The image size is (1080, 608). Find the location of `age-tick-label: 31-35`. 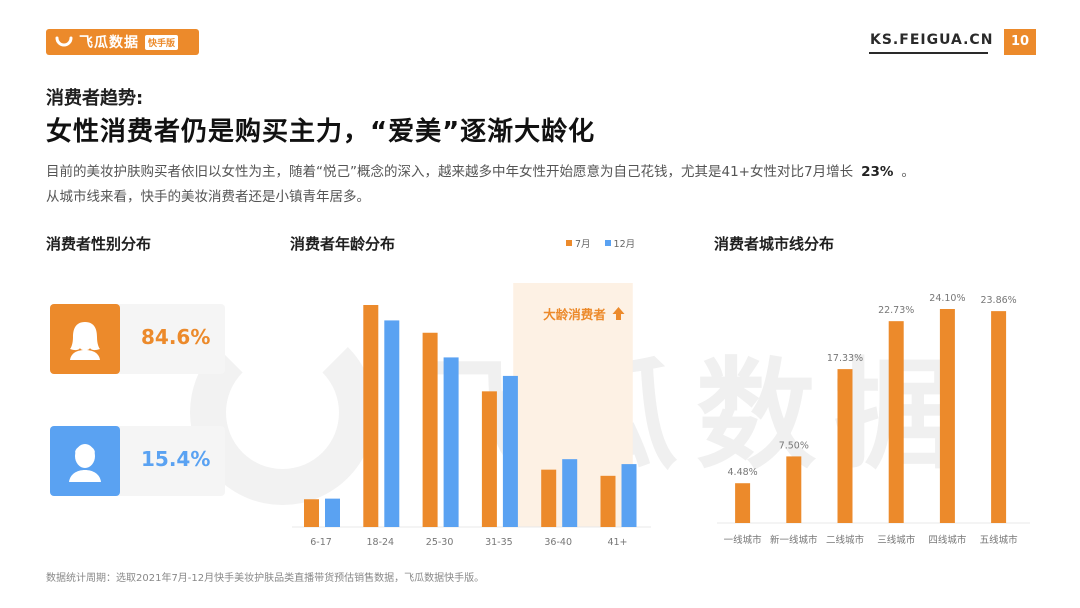

age-tick-label: 31-35 is located at coordinates (499, 542).